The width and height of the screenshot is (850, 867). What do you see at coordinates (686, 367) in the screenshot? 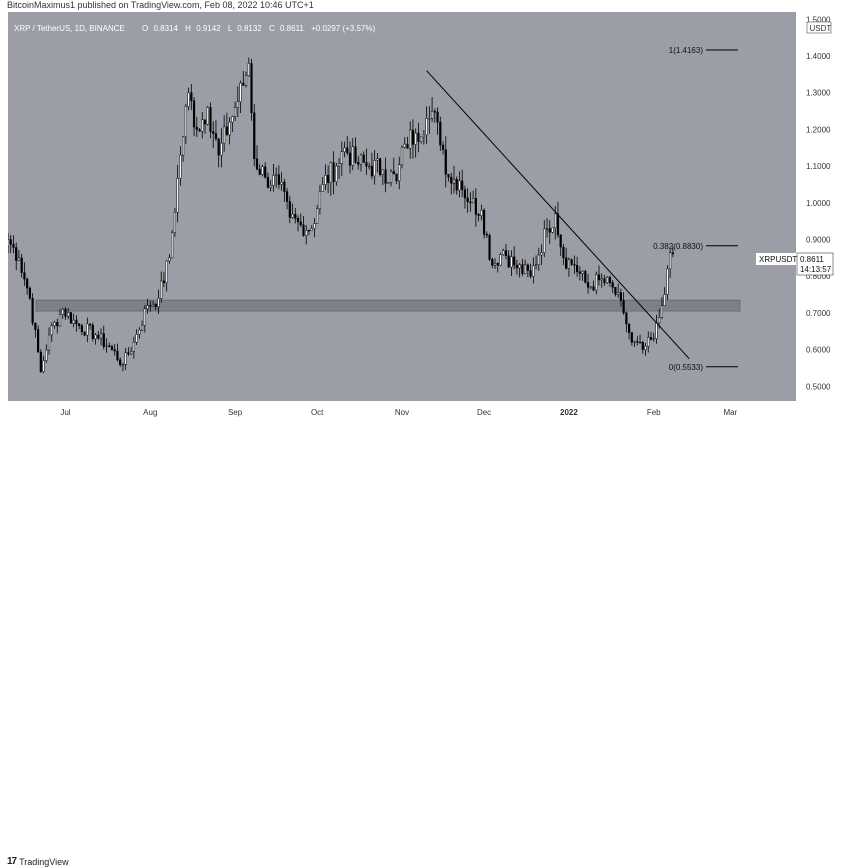
I see `fib-level-label: 0(0.5533)` at bounding box center [686, 367].